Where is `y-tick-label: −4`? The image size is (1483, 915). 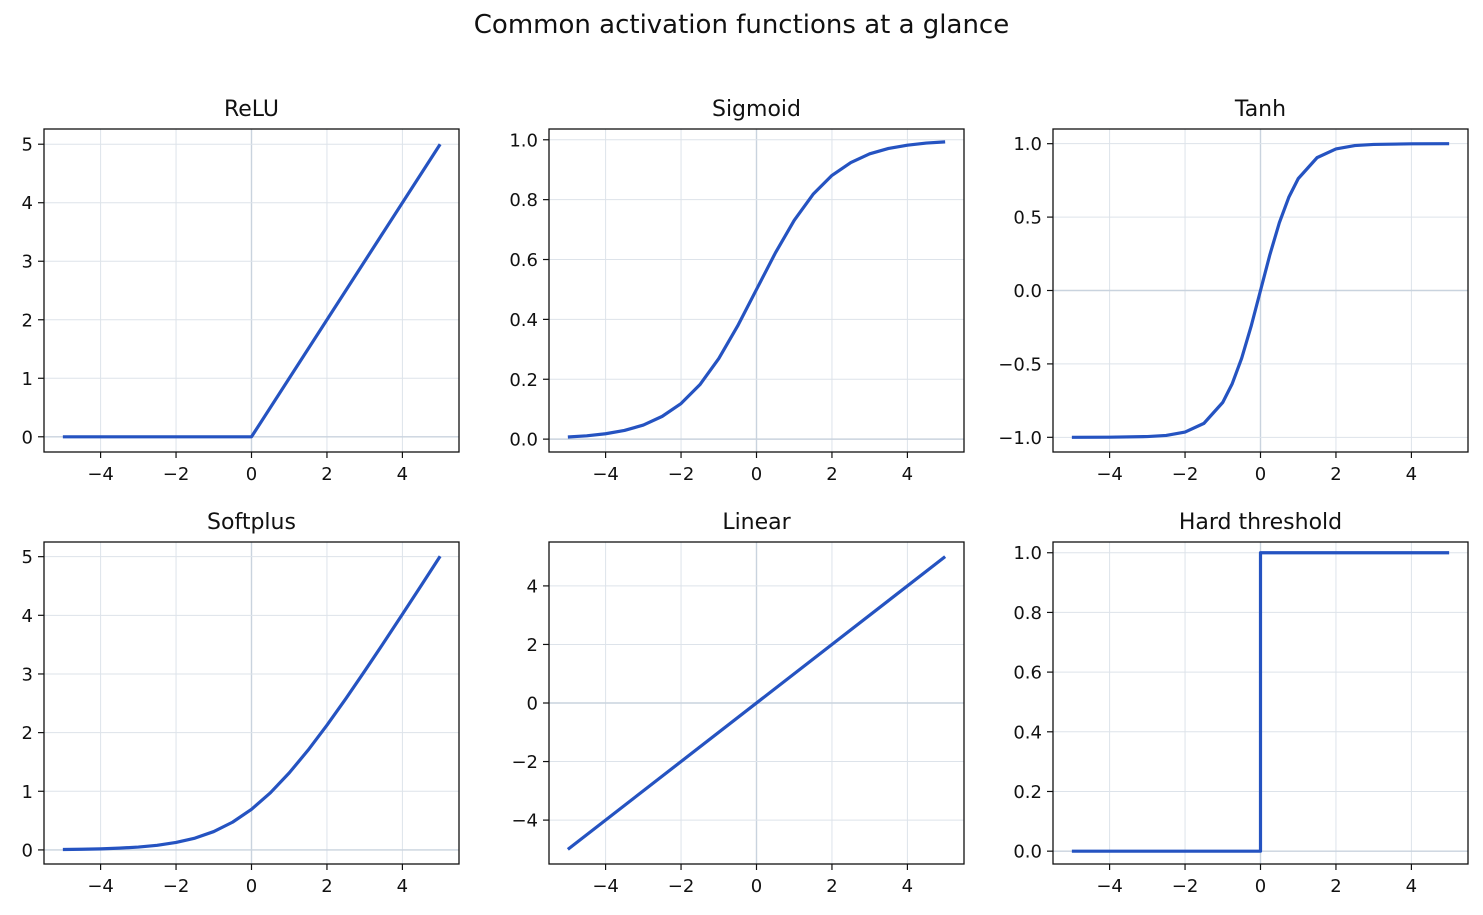
y-tick-label: −4 is located at coordinates (524, 821).